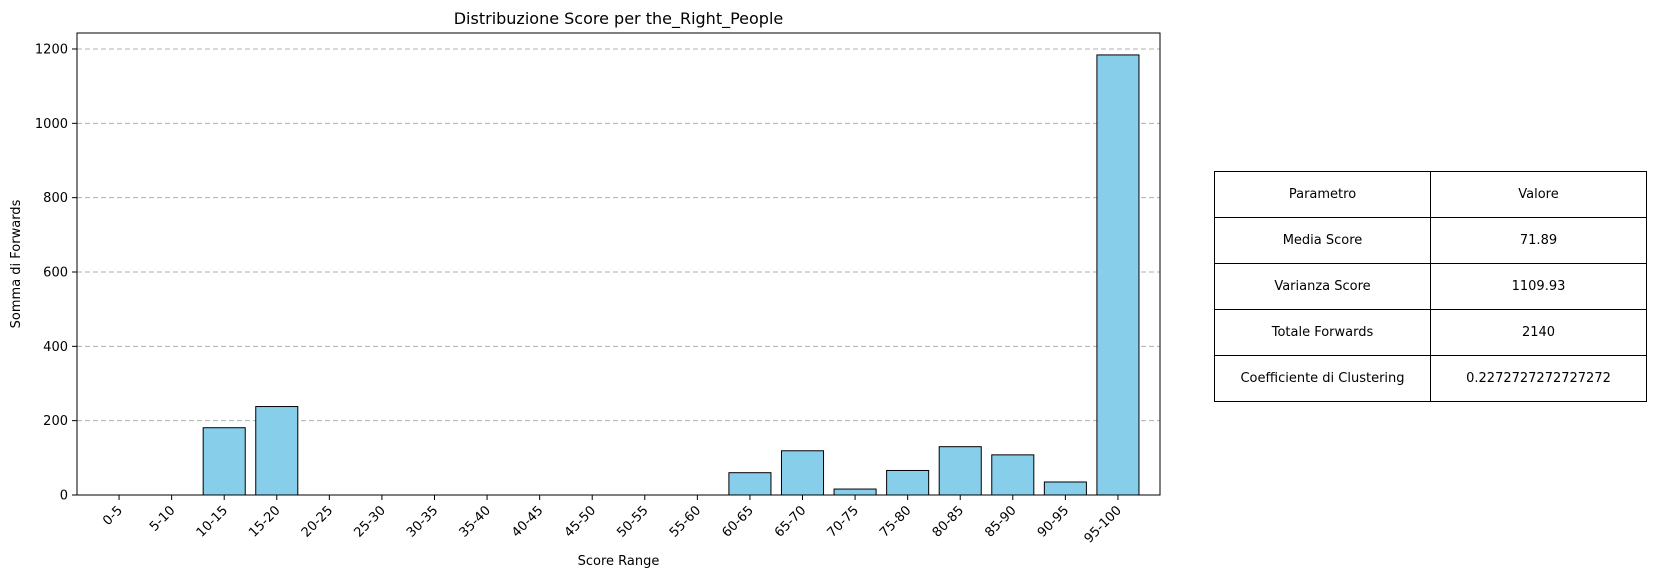 This screenshot has height=578, width=1657. Describe the element at coordinates (685, 521) in the screenshot. I see `x-tick-label: 55-60` at that location.